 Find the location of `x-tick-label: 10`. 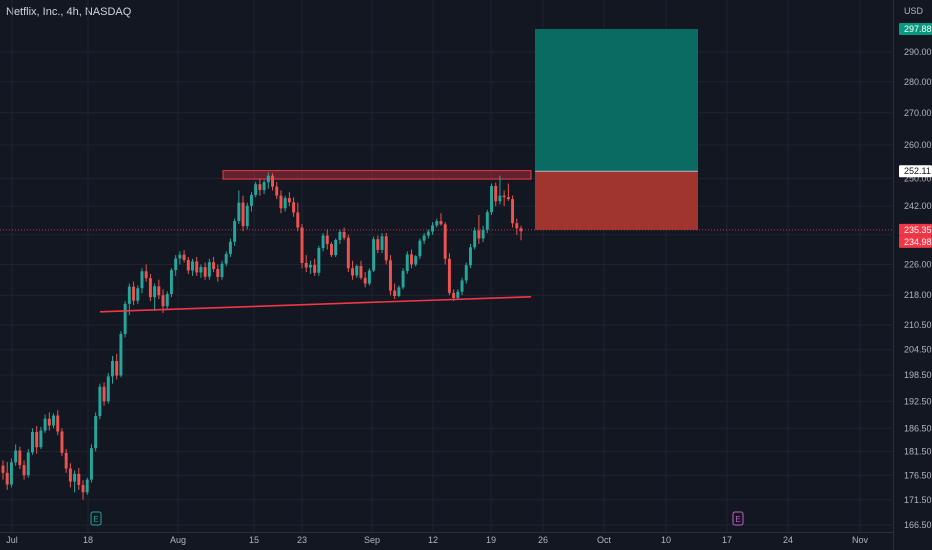

x-tick-label: 10 is located at coordinates (666, 540).